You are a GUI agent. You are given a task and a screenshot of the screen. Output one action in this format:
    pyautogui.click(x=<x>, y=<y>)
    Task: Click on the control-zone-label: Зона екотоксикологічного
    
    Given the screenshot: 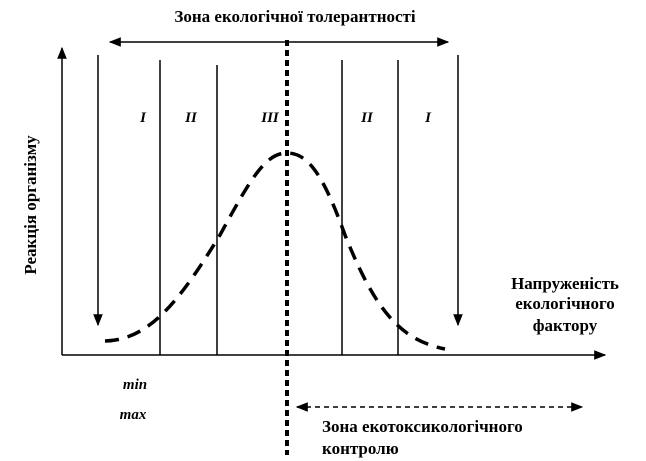 What is the action you would take?
    pyautogui.click(x=422, y=426)
    